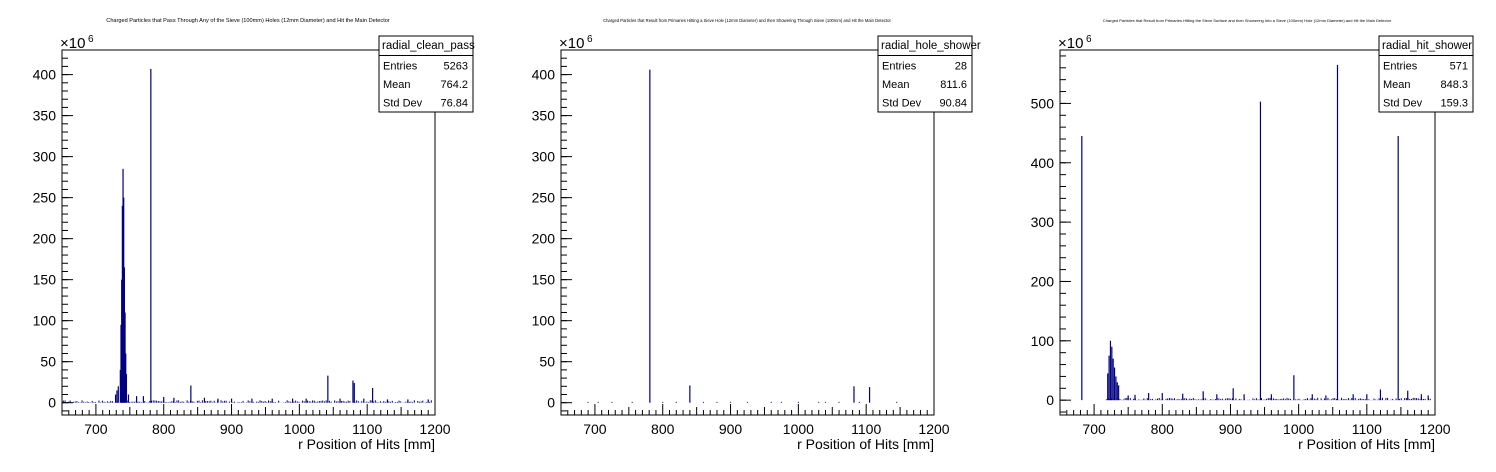 This screenshot has width=1496, height=472. What do you see at coordinates (931, 46) in the screenshot?
I see `stats-name: radial_hole_shower` at bounding box center [931, 46].